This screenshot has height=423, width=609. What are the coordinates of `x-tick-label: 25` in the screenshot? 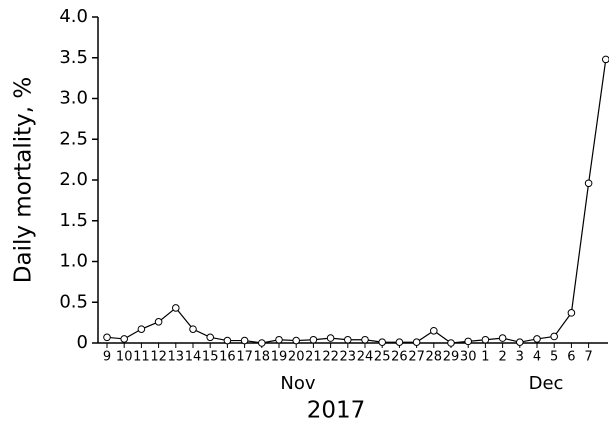 It's located at (382, 357).